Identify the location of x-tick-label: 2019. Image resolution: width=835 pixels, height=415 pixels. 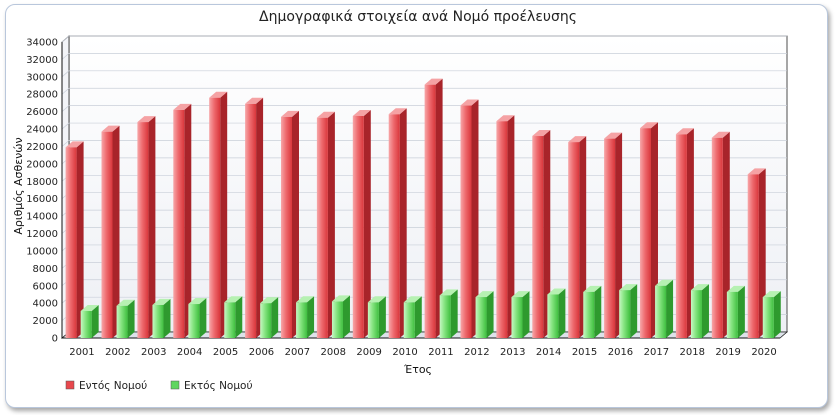
(727, 352).